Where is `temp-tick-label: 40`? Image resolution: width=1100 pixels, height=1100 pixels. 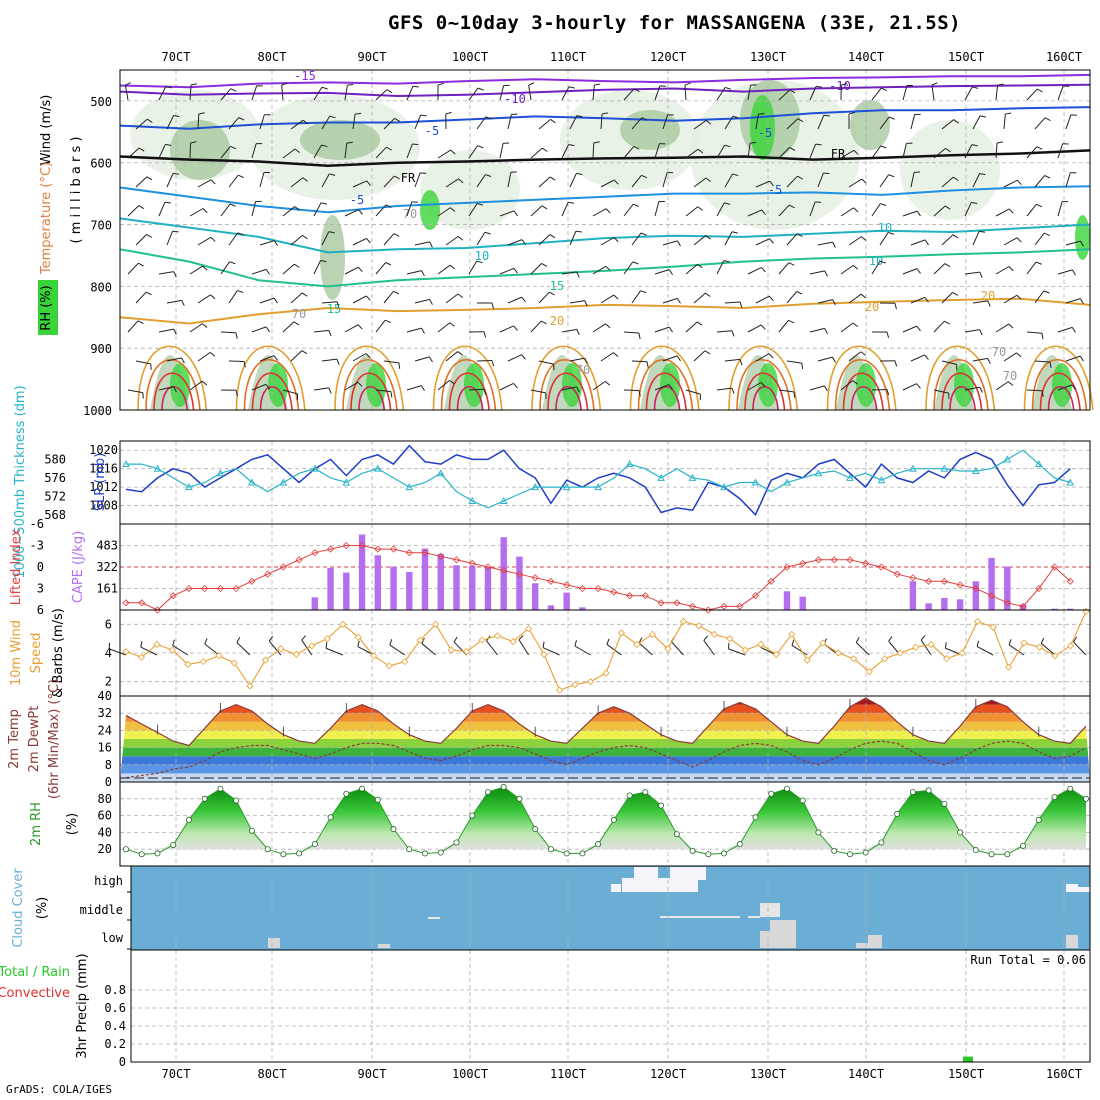
temp-tick-label: 40 is located at coordinates (105, 696).